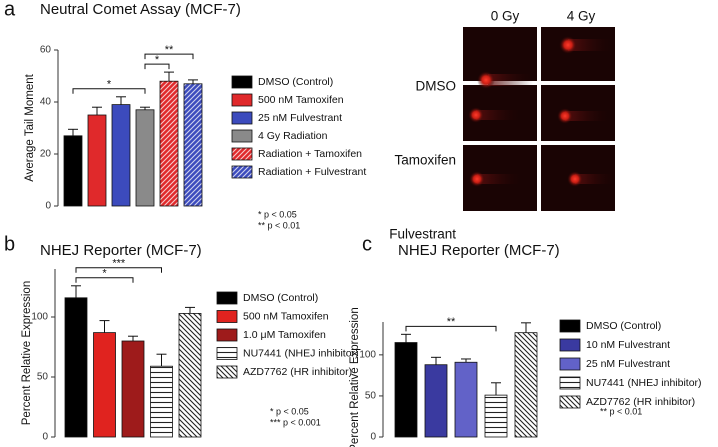 Image resolution: width=718 pixels, height=447 pixels. Describe the element at coordinates (140, 9) in the screenshot. I see `chart-title: Neutral Comet Assay (MCF-7)` at that location.